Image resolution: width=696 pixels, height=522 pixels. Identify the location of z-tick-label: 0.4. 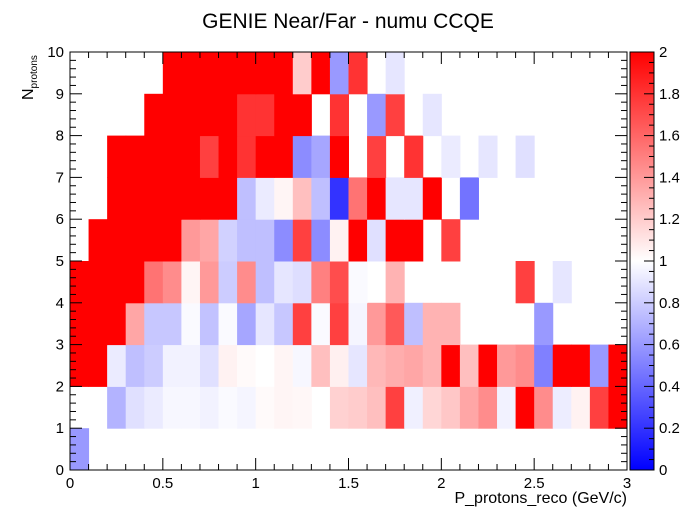
(669, 386).